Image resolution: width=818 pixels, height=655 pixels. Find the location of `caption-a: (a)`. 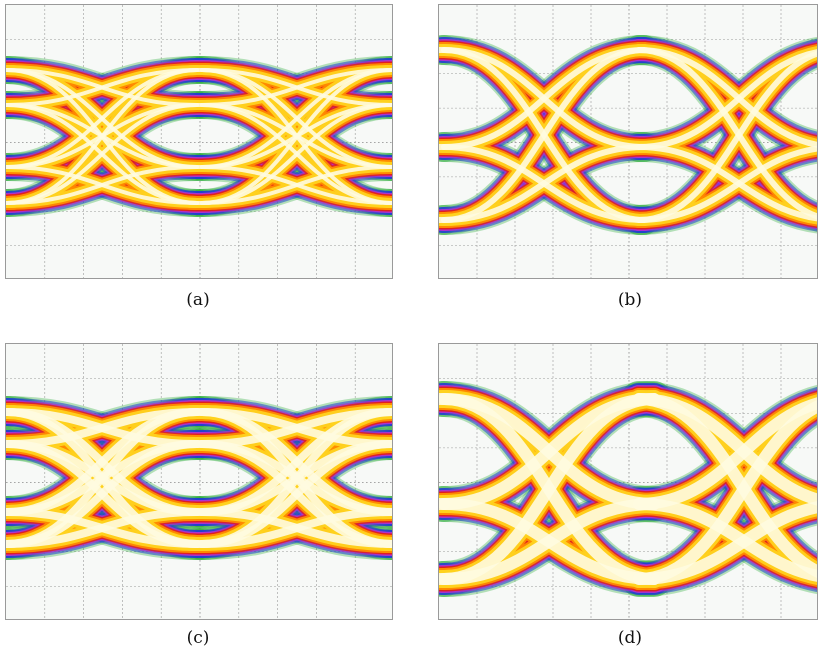

caption-a: (a) is located at coordinates (198, 300).